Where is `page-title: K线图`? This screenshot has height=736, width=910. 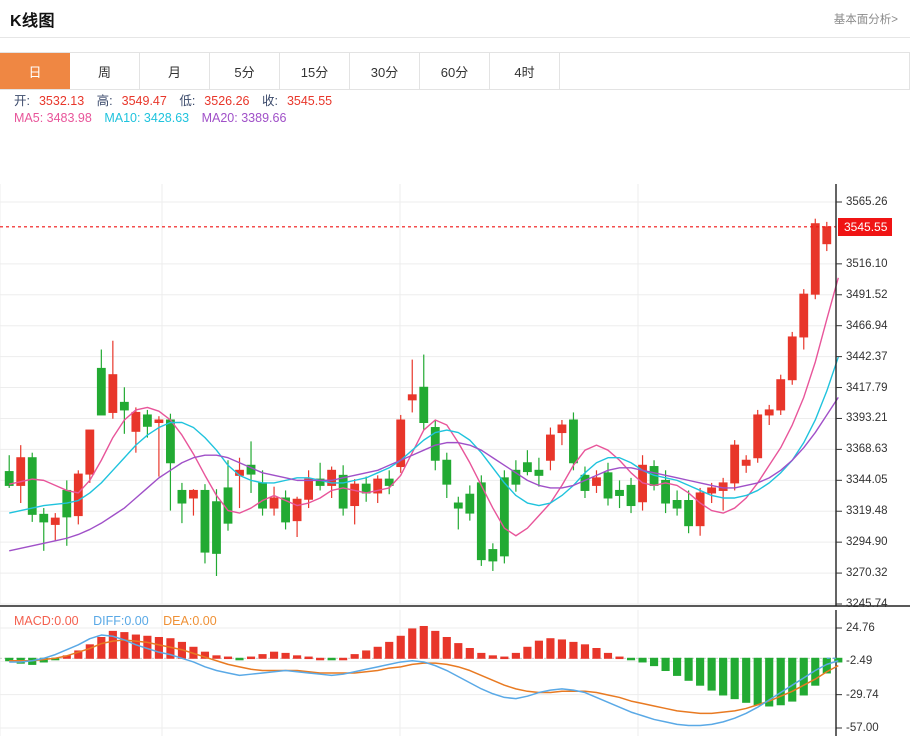 page-title: K线图 is located at coordinates (33, 21).